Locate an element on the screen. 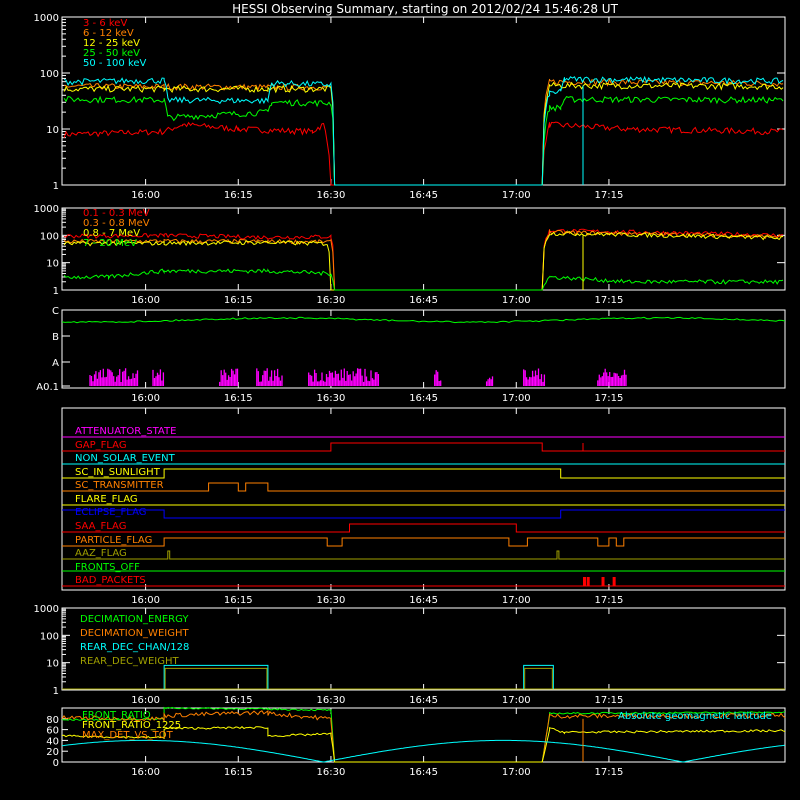 This screenshot has height=800, width=800. y-tick-label: B is located at coordinates (55, 337).